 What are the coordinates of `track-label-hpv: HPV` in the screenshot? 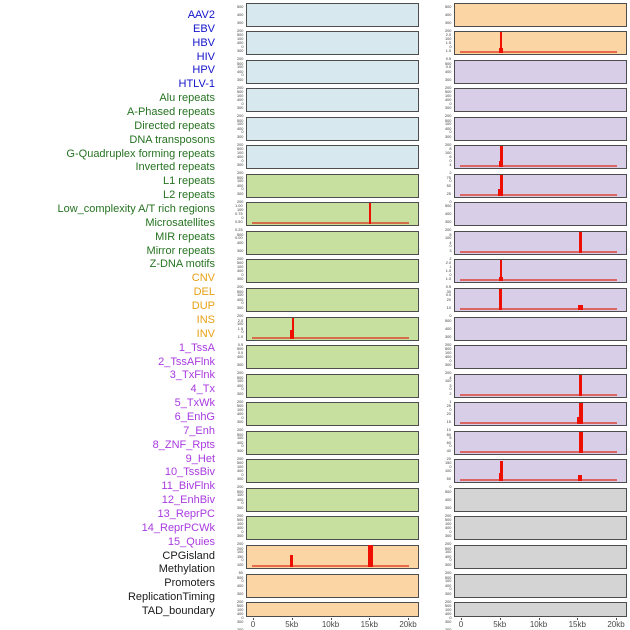 It's located at (203, 70).